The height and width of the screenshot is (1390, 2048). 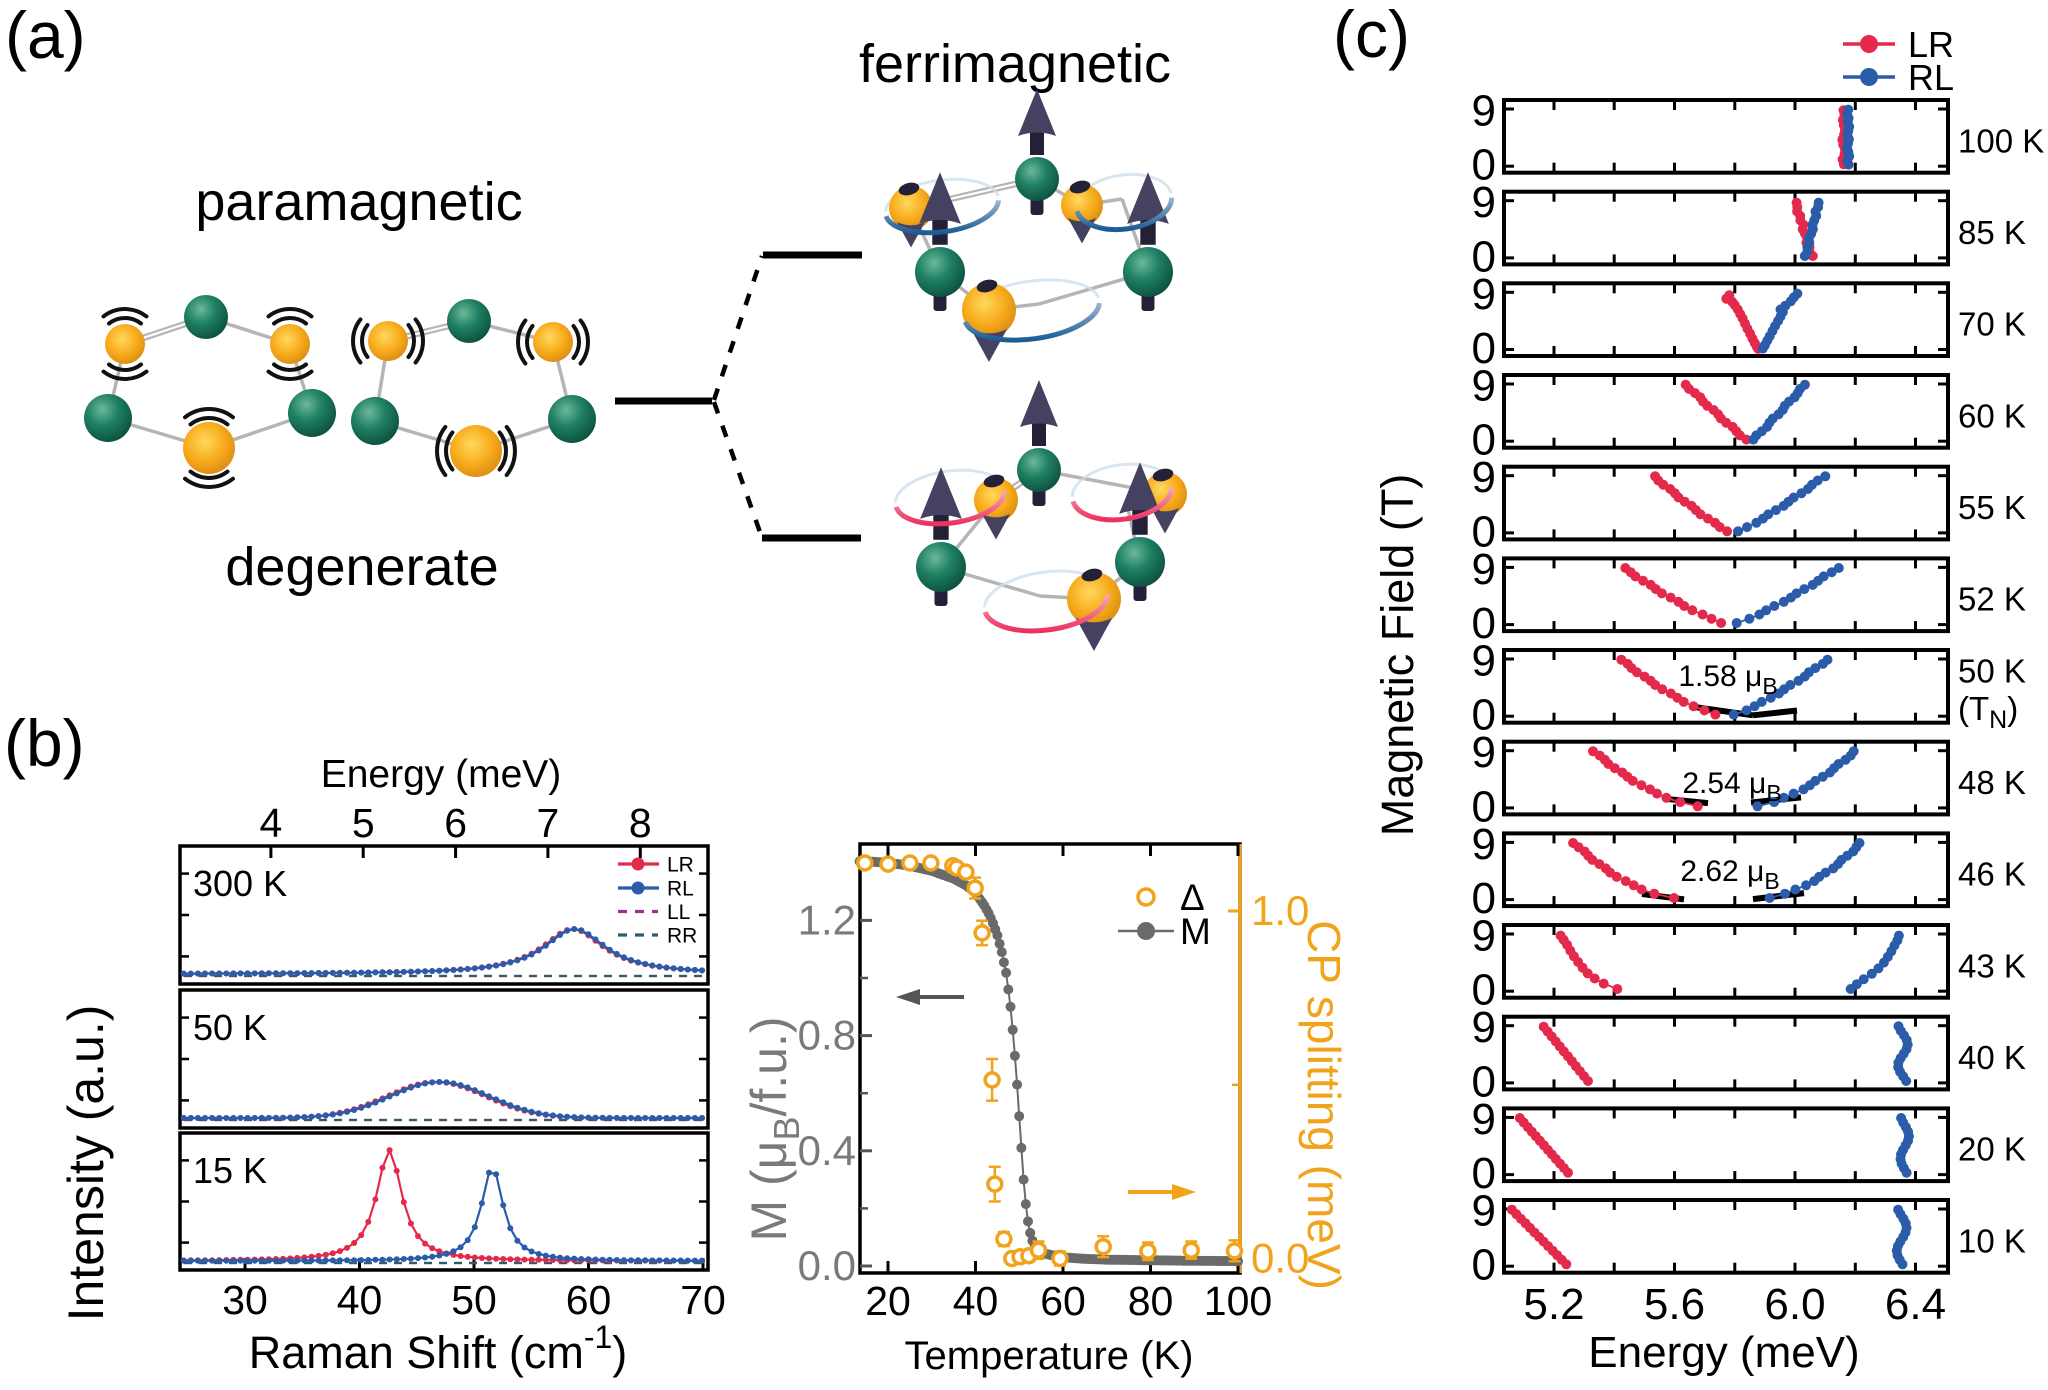 I want to click on svg-text: Raman Shift (cm-1), so click(x=438, y=1348).